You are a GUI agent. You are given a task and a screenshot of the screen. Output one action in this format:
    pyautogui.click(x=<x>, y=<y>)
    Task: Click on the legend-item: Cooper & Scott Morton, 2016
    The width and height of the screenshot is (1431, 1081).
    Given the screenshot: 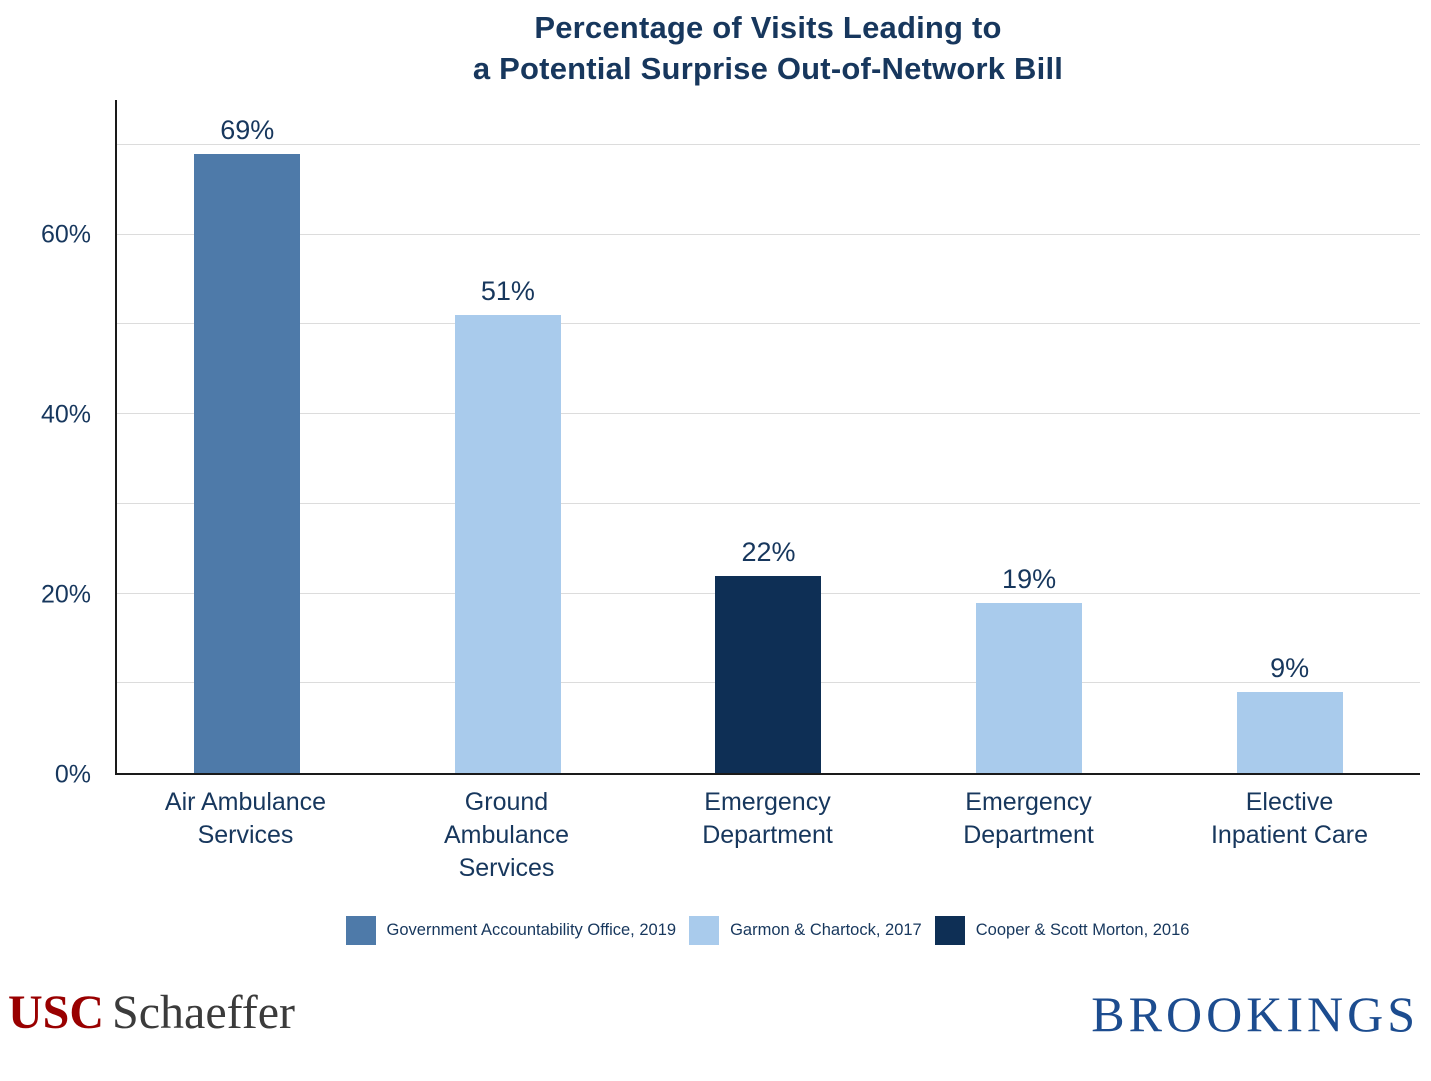 What is the action you would take?
    pyautogui.click(x=1062, y=930)
    